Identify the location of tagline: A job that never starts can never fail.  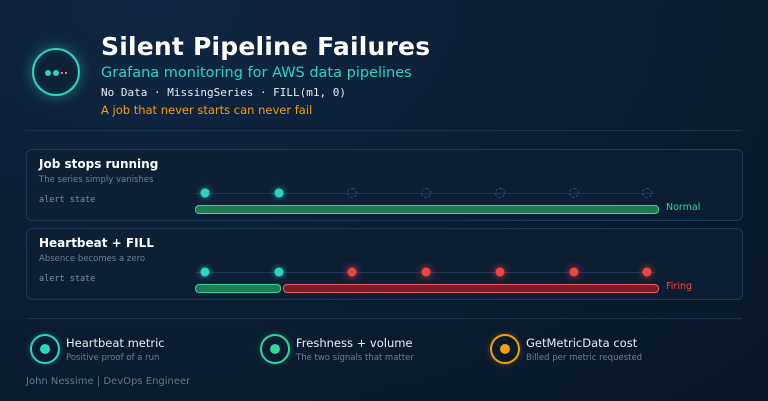
(207, 110).